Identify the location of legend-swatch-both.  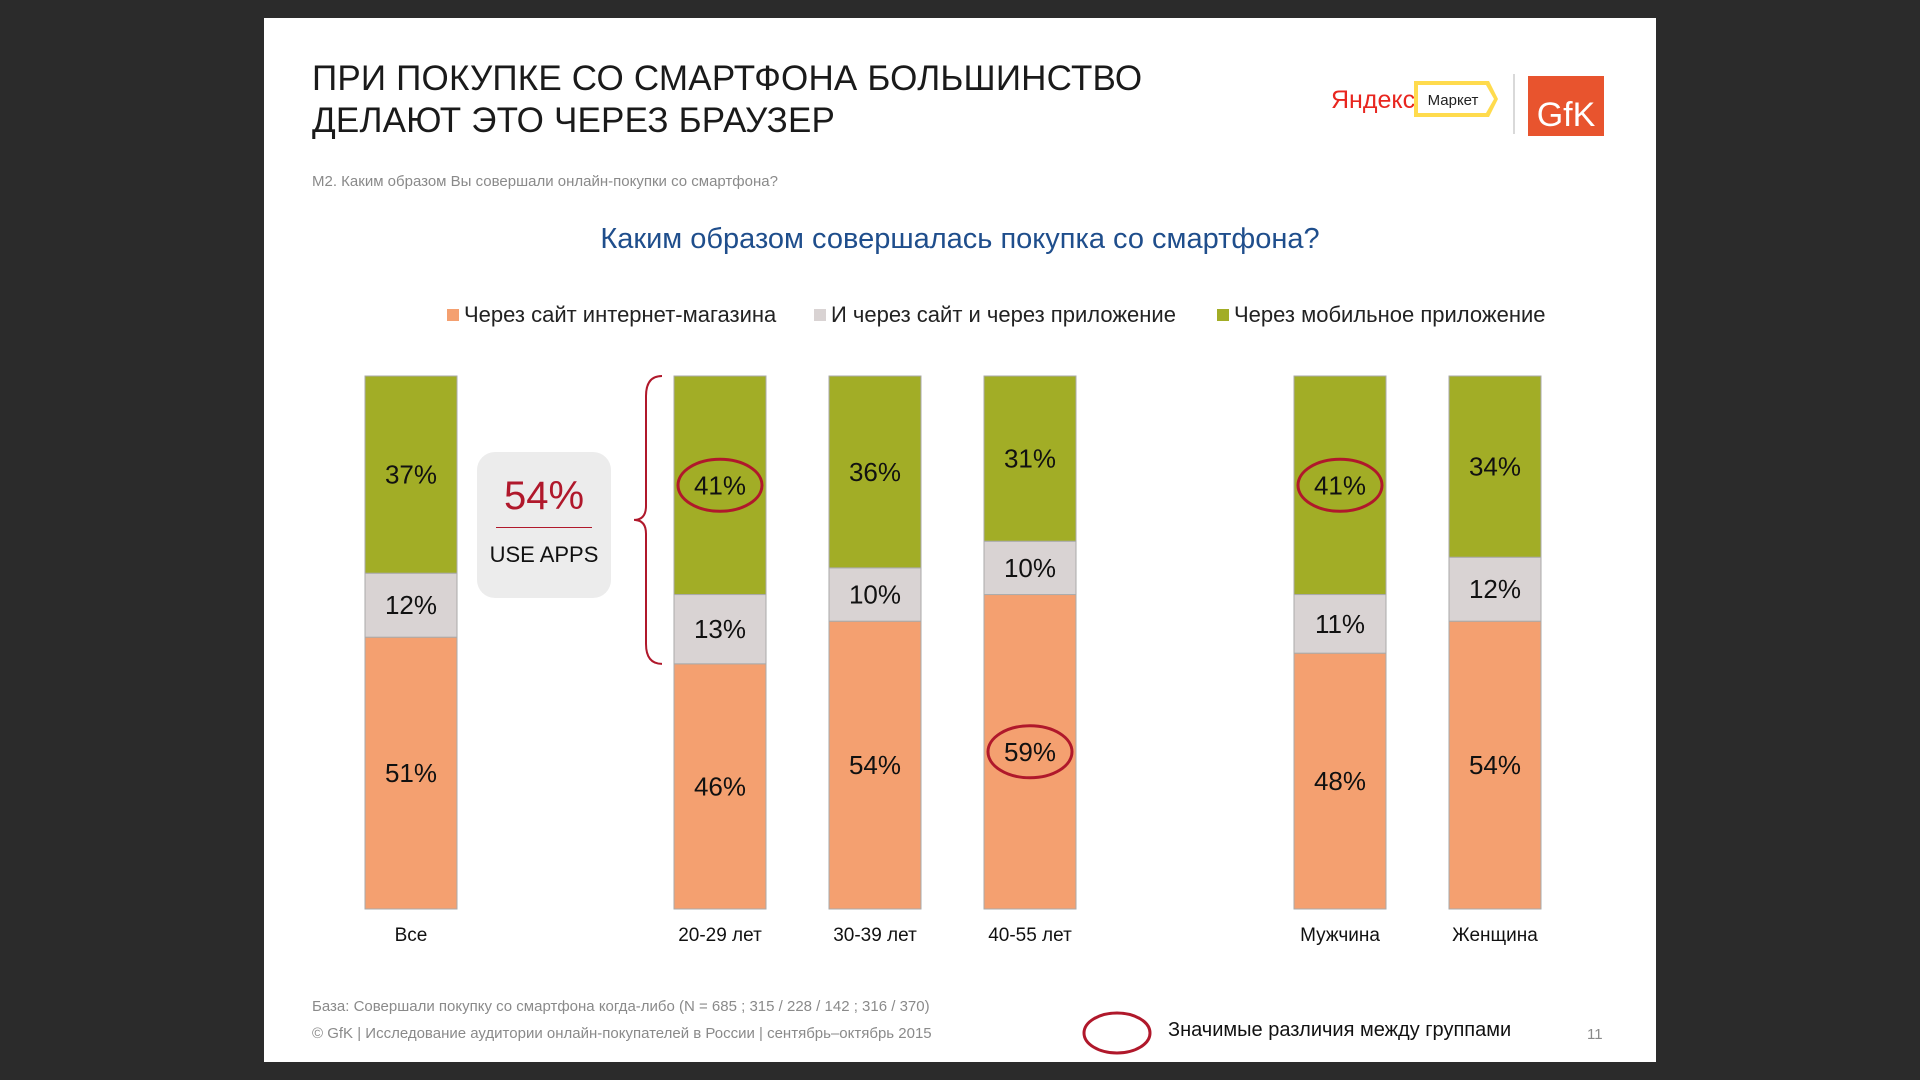
(820, 315).